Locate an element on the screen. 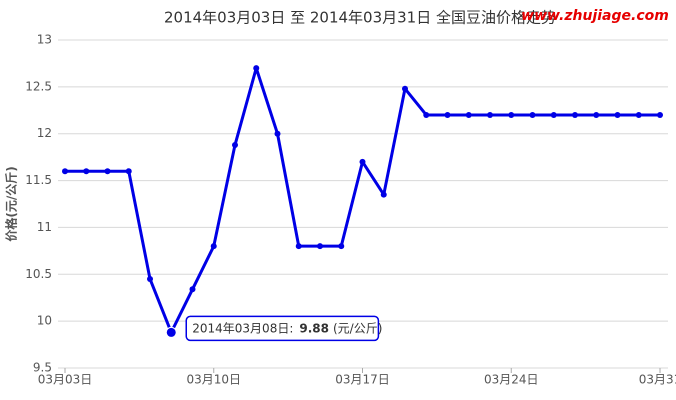 The width and height of the screenshot is (676, 400). tooltip-value: 9.88 is located at coordinates (314, 328).